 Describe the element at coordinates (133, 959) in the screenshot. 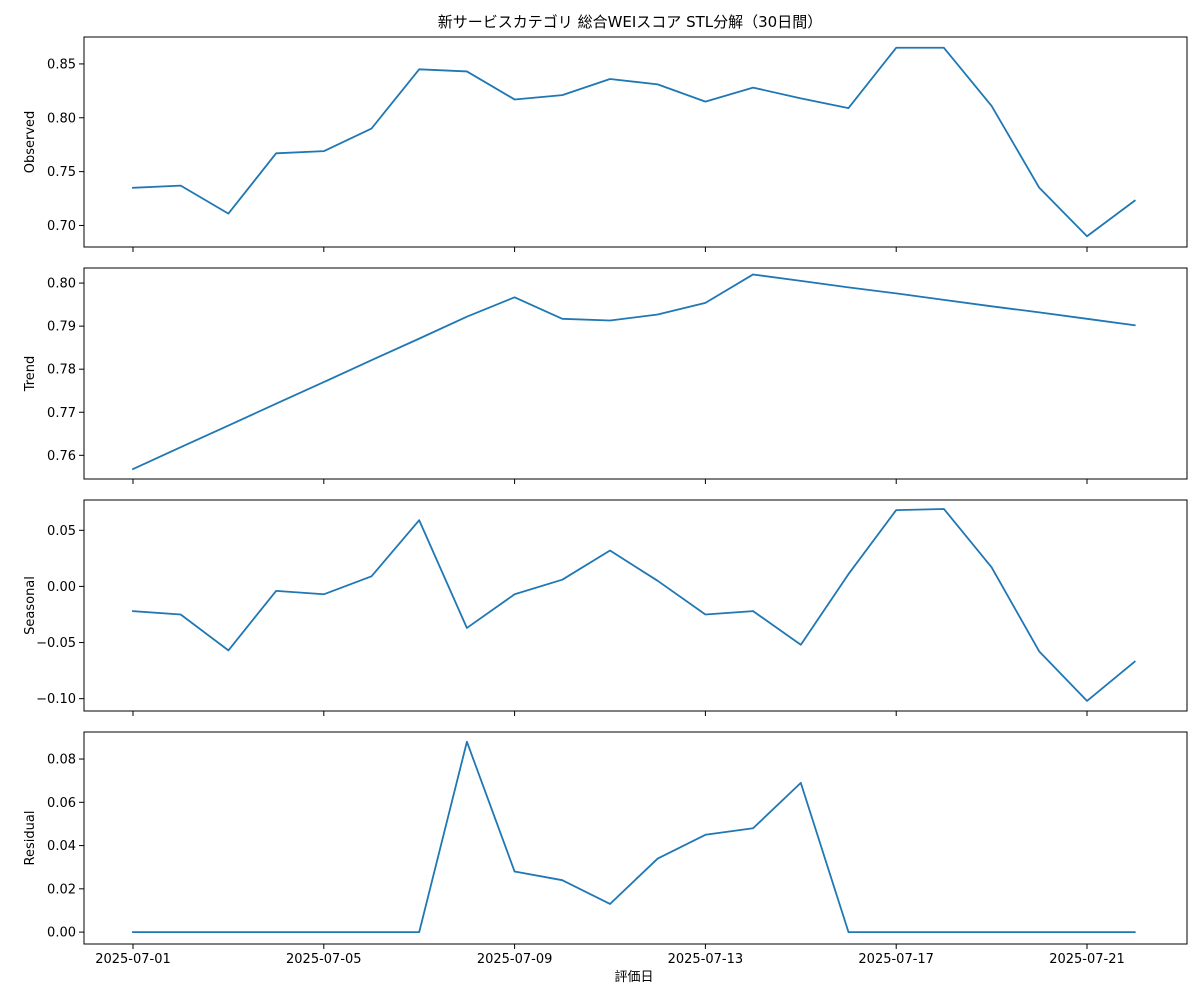

I see `x-tick-label: 2025-07-01` at that location.